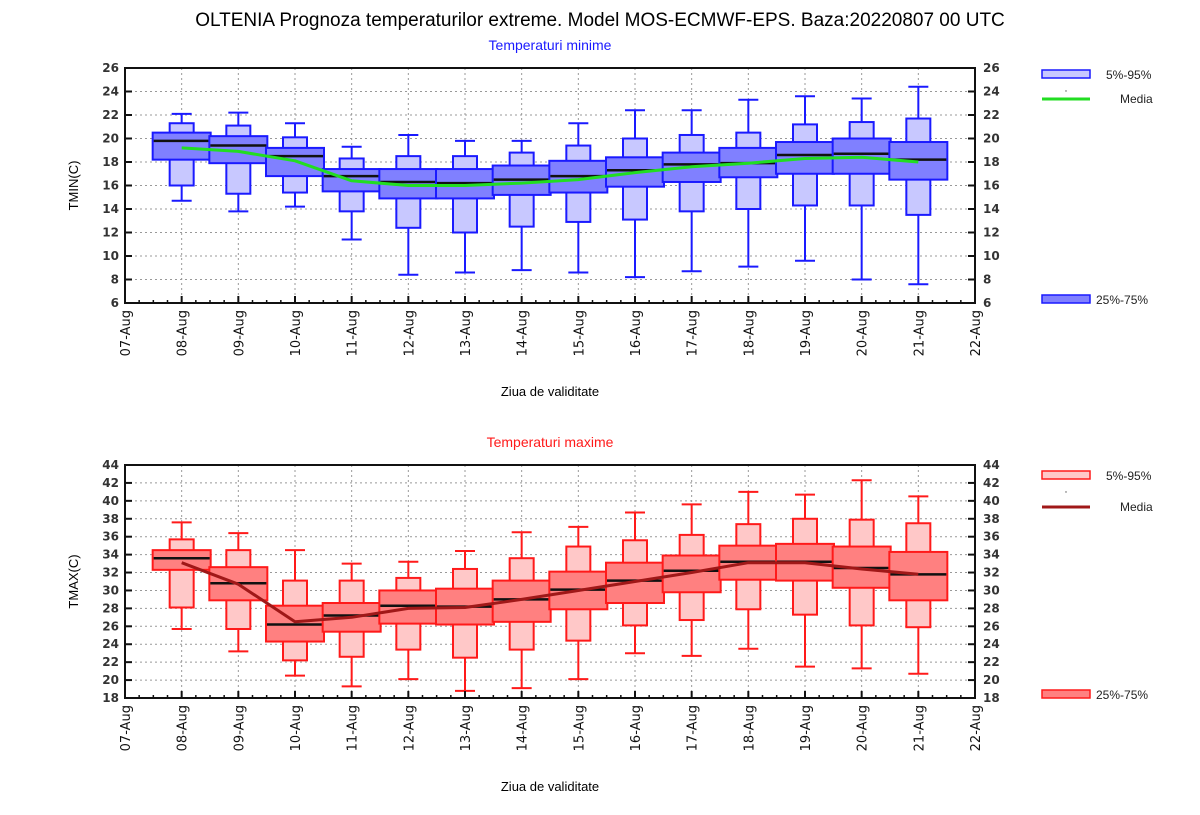 The image size is (1200, 815). Describe the element at coordinates (991, 501) in the screenshot. I see `y-tick-label-right: 40` at that location.